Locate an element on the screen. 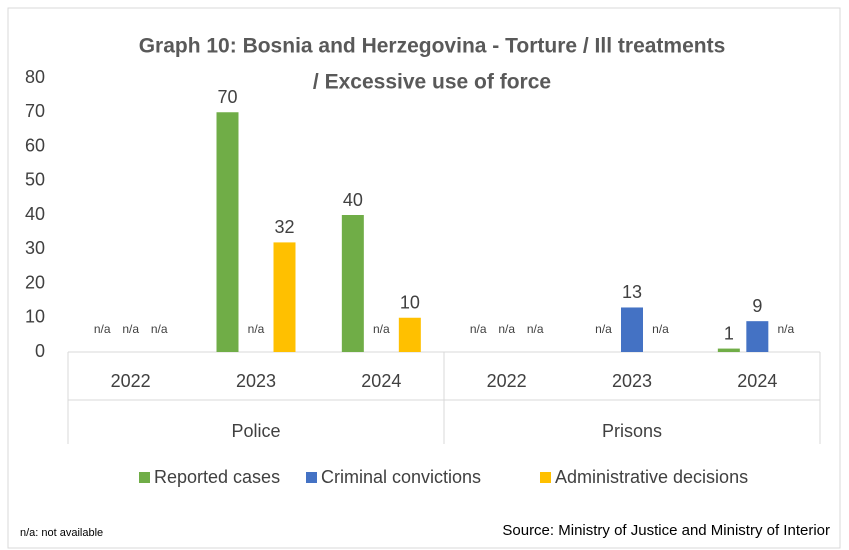 The image size is (849, 550). legend-label: Administrative decisions is located at coordinates (651, 477).